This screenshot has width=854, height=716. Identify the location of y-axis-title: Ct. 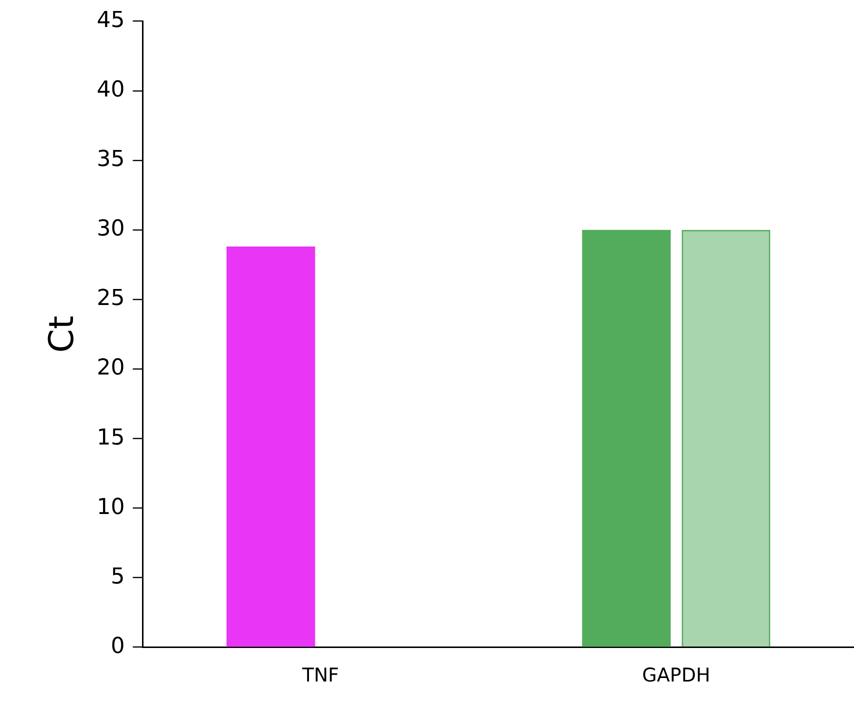
(62, 334).